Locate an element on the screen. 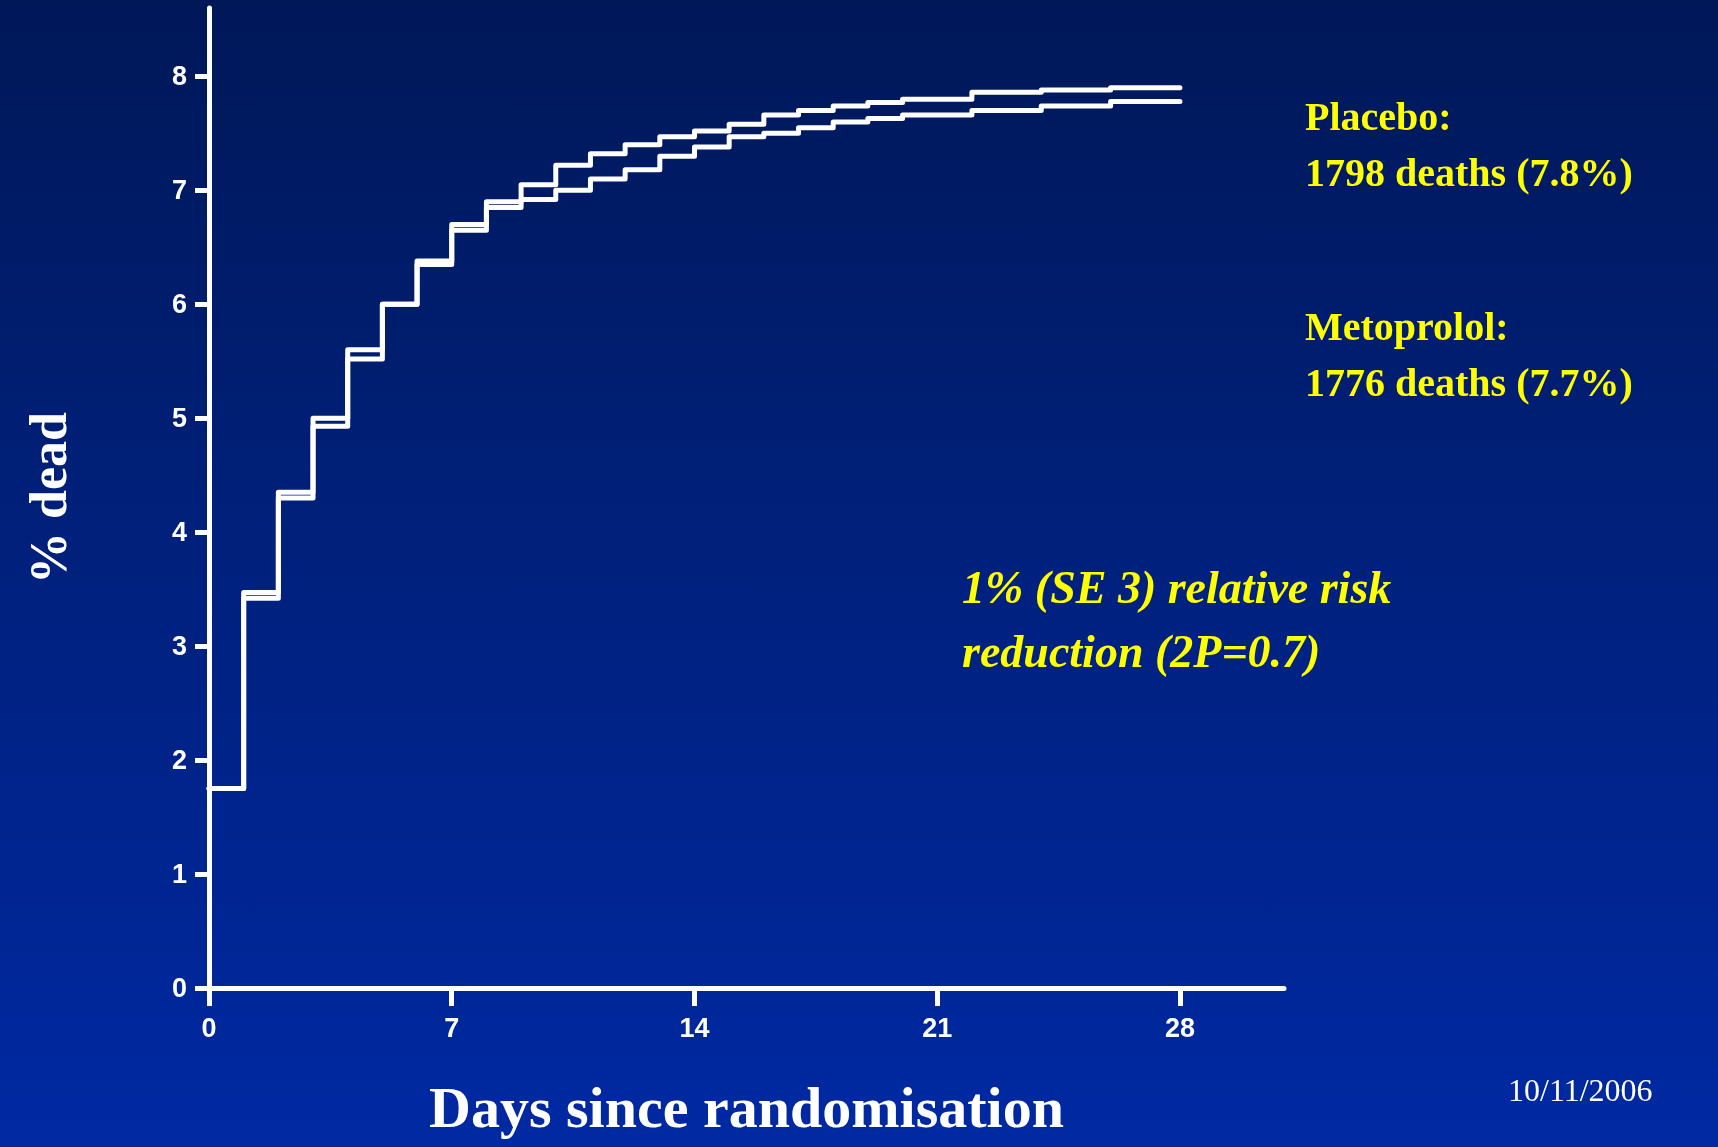  x-tick-label: 14 is located at coordinates (694, 1027).